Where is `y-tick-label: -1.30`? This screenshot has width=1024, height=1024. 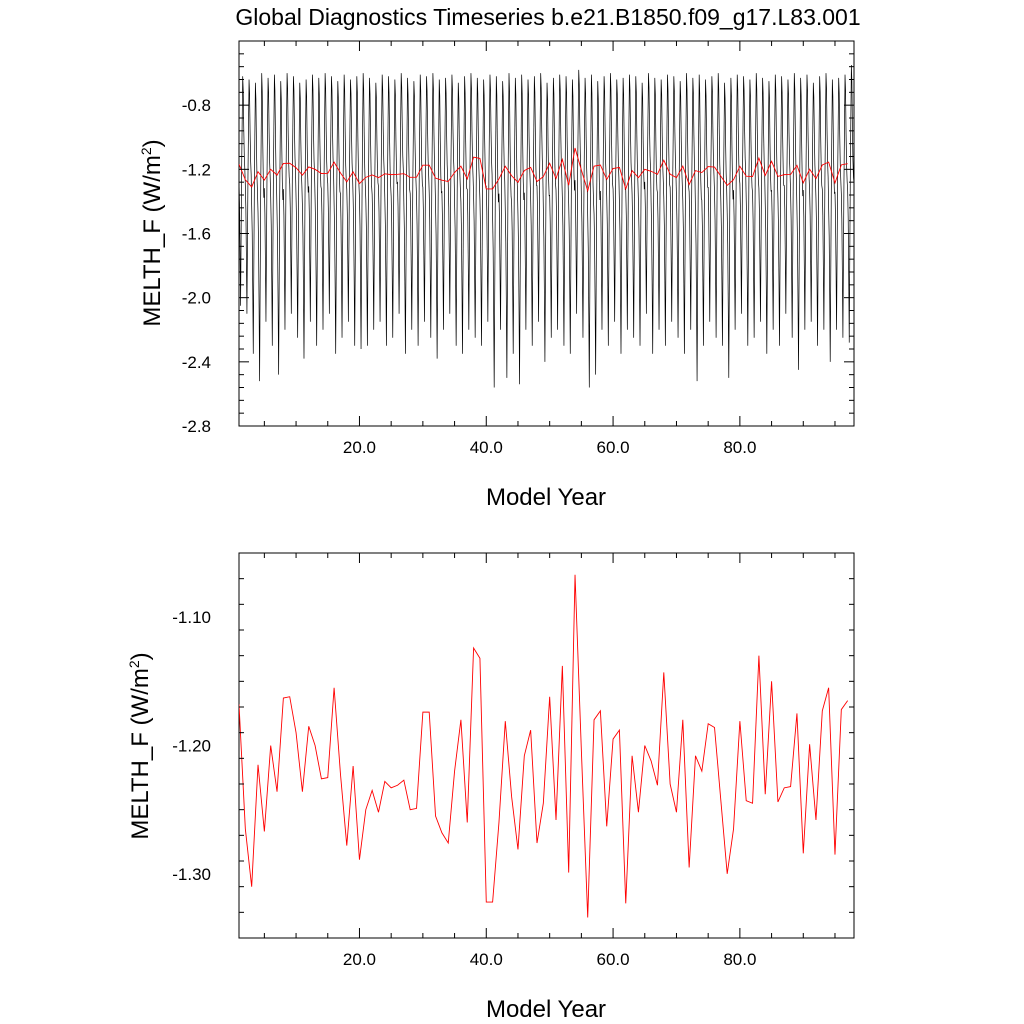 y-tick-label: -1.30 is located at coordinates (191, 874).